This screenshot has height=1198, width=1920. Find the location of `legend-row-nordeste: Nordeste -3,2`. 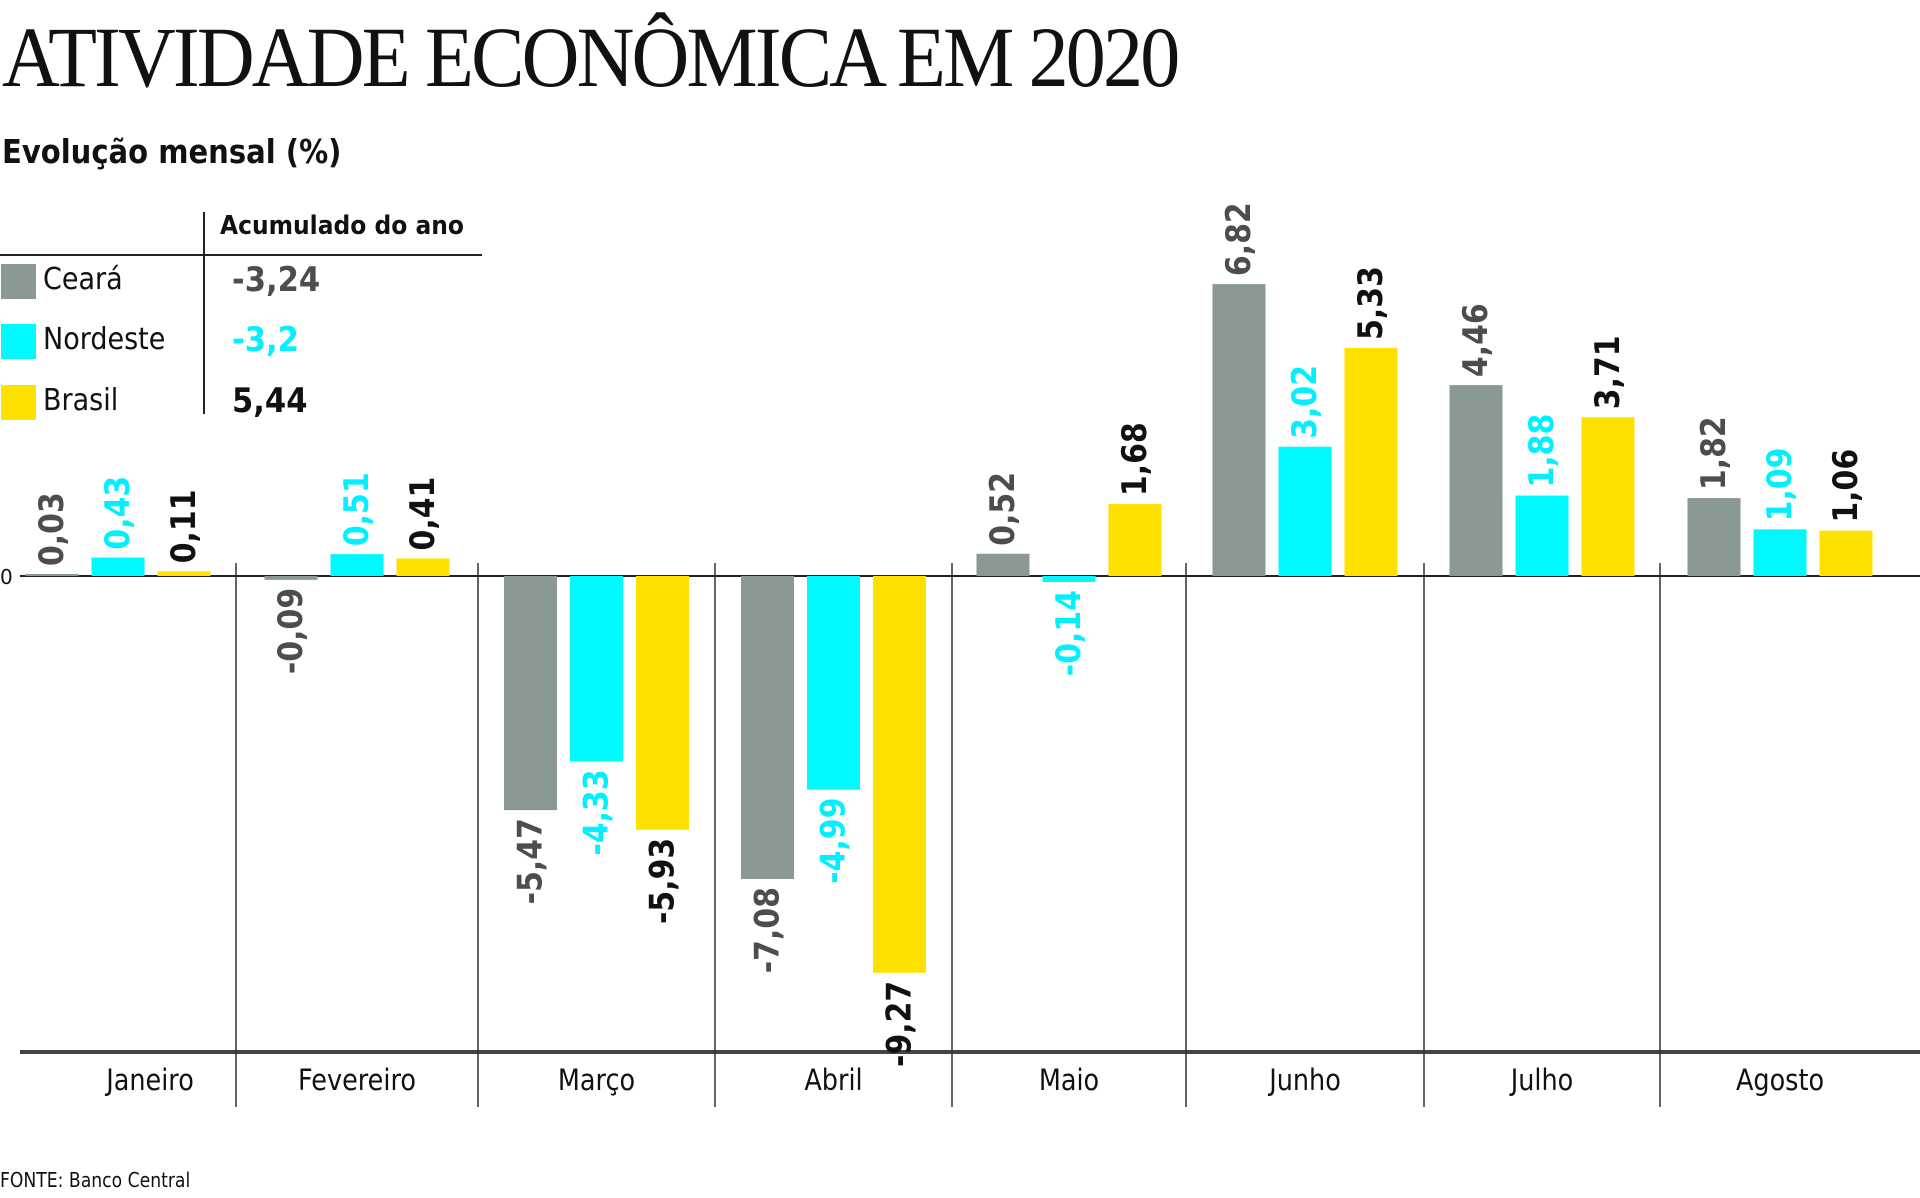

legend-row-nordeste: Nordeste -3,2 is located at coordinates (241, 341).